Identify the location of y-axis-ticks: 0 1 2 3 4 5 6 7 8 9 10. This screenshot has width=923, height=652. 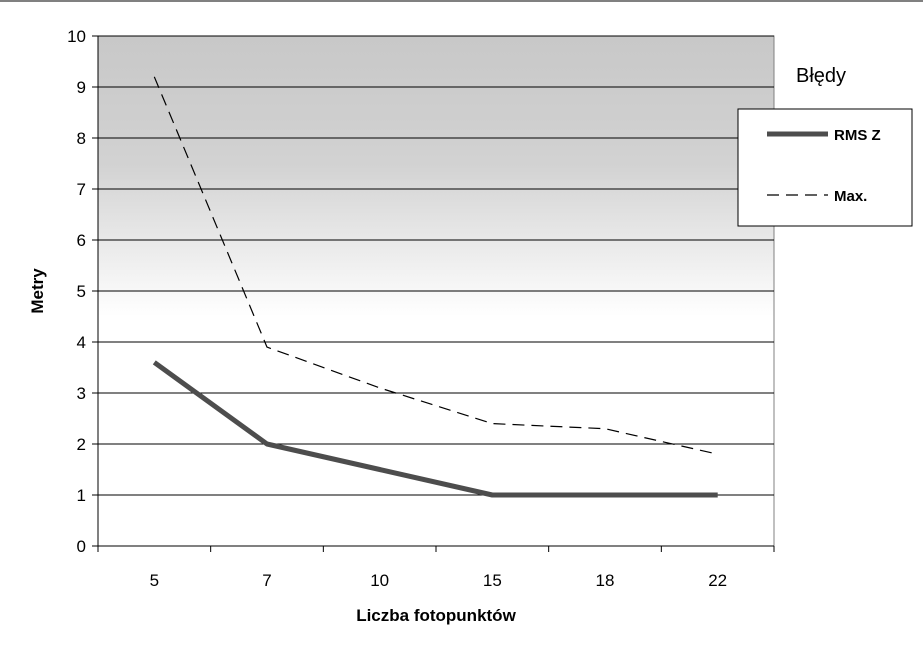
(82, 291).